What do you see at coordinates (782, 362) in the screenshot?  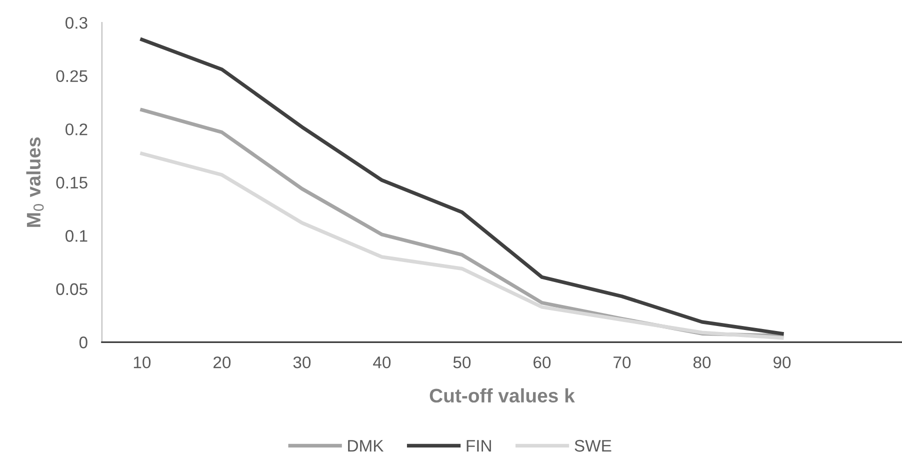 I see `x-tick-label: 90` at bounding box center [782, 362].